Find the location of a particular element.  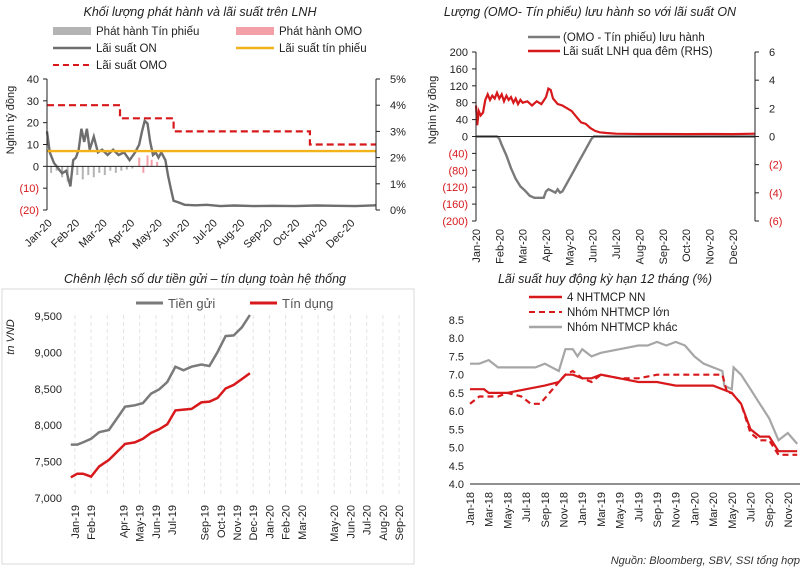

c2-ytick-right: (2) is located at coordinates (775, 166).